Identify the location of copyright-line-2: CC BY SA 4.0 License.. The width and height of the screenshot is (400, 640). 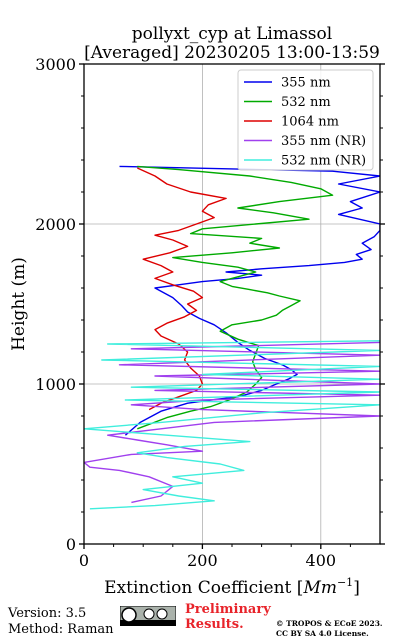
(322, 633).